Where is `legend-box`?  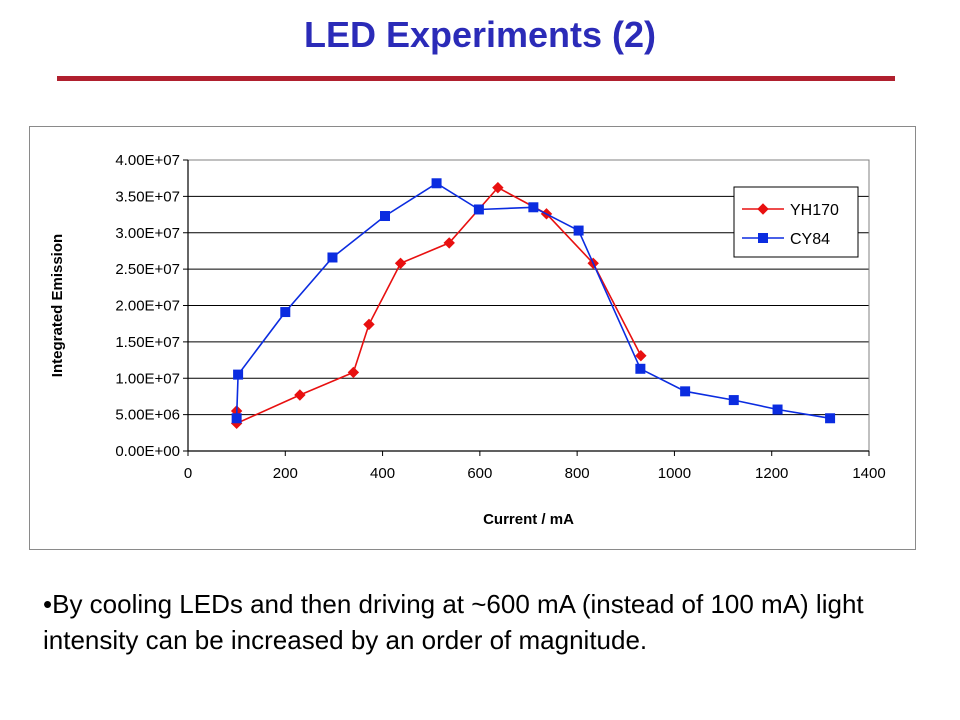
legend-box is located at coordinates (796, 222).